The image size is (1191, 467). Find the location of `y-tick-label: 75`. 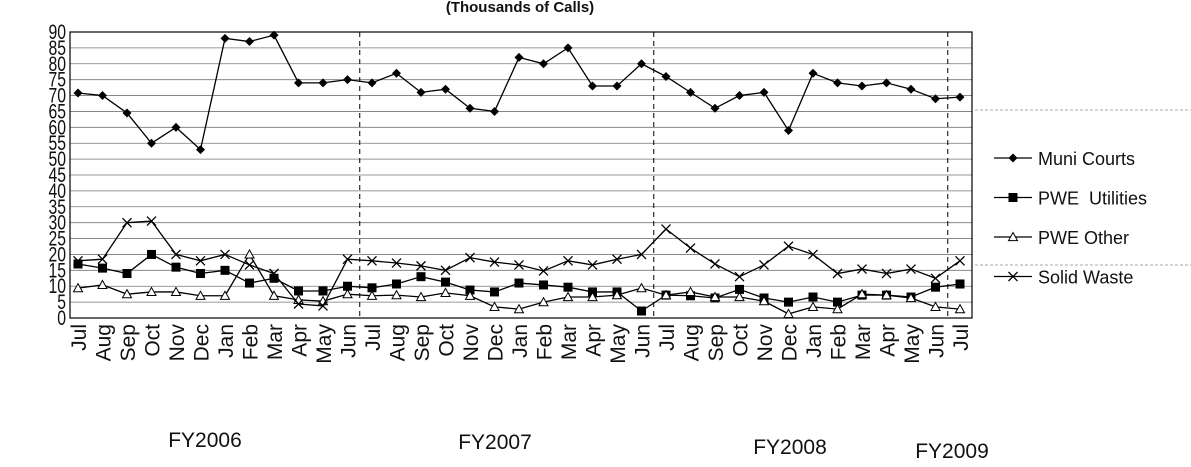

y-tick-label: 75 is located at coordinates (57, 79).